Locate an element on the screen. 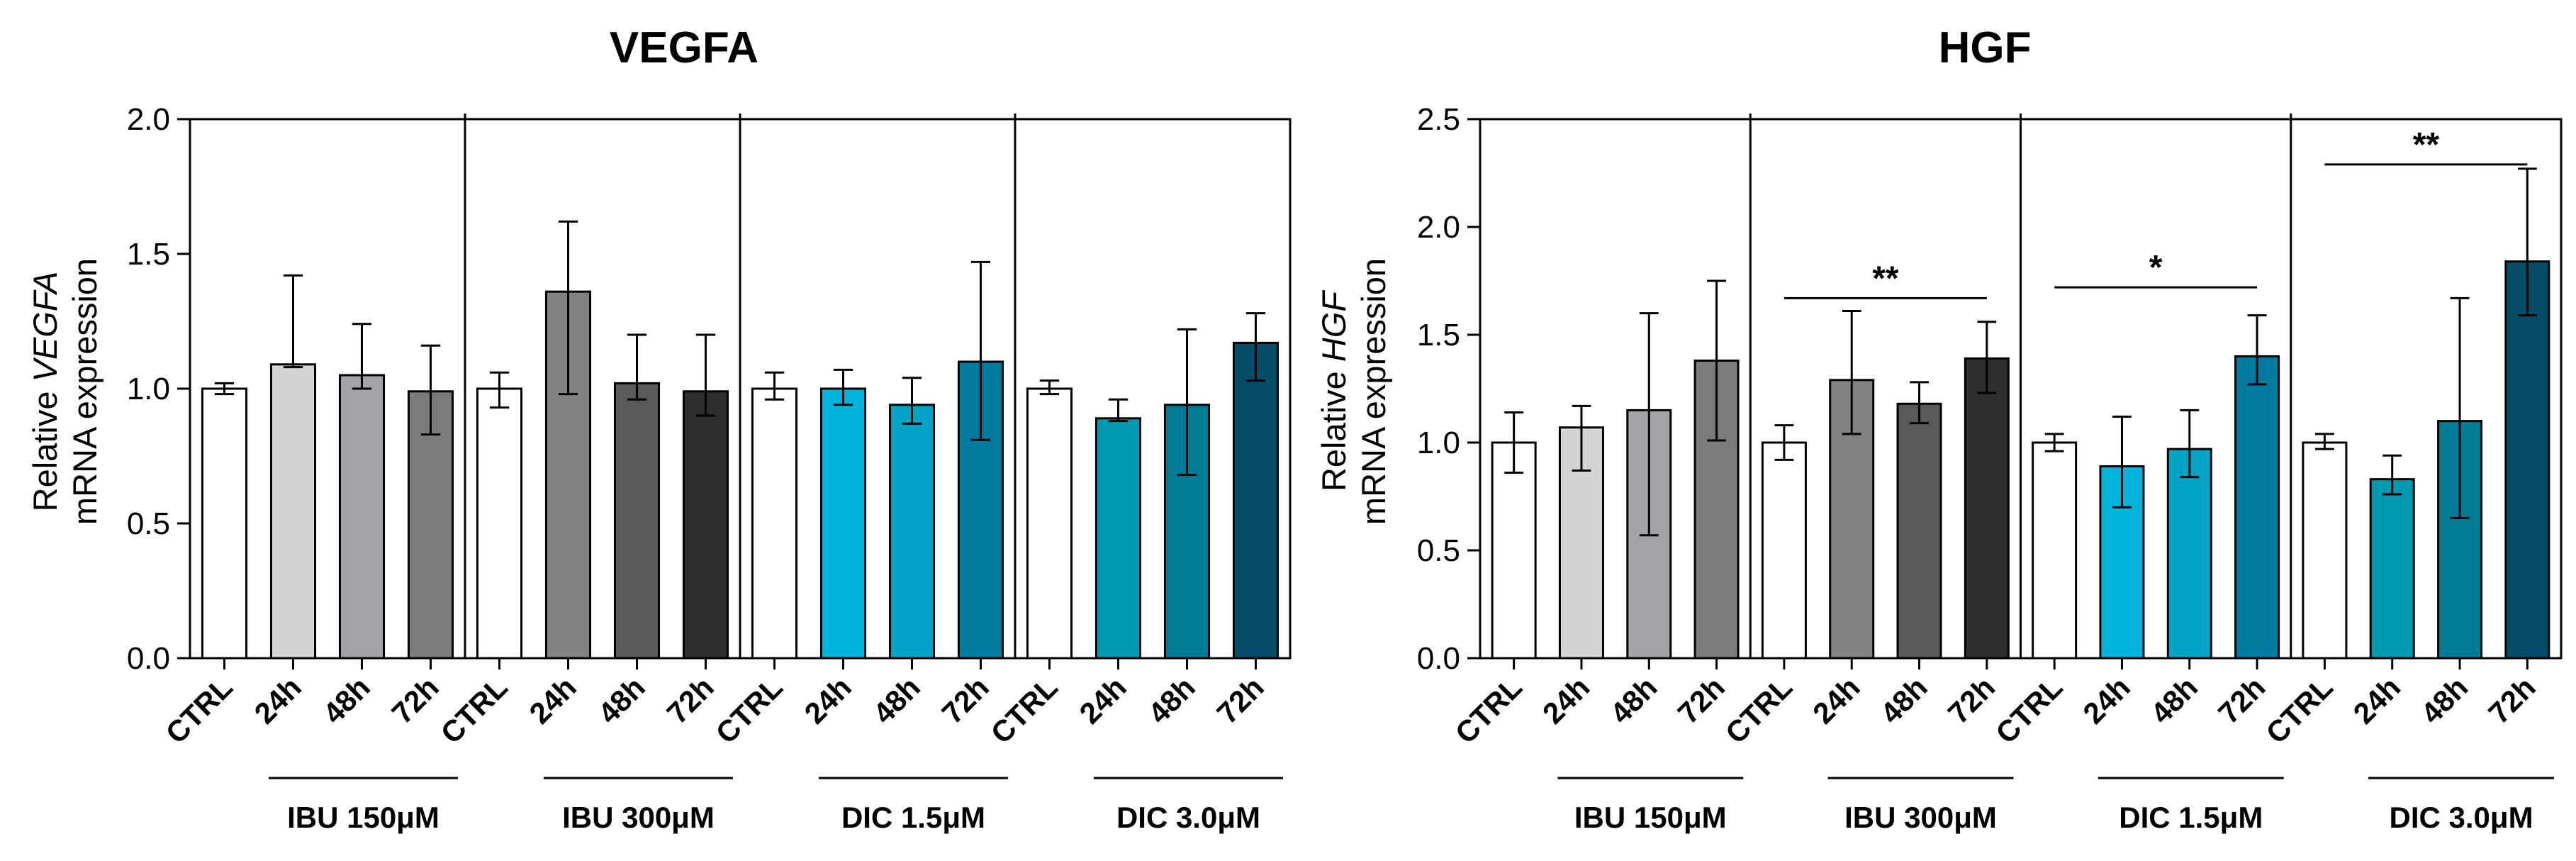 Image resolution: width=2576 pixels, height=861 pixels. y-axis-label-line1: Relative VEGFA is located at coordinates (45, 392).